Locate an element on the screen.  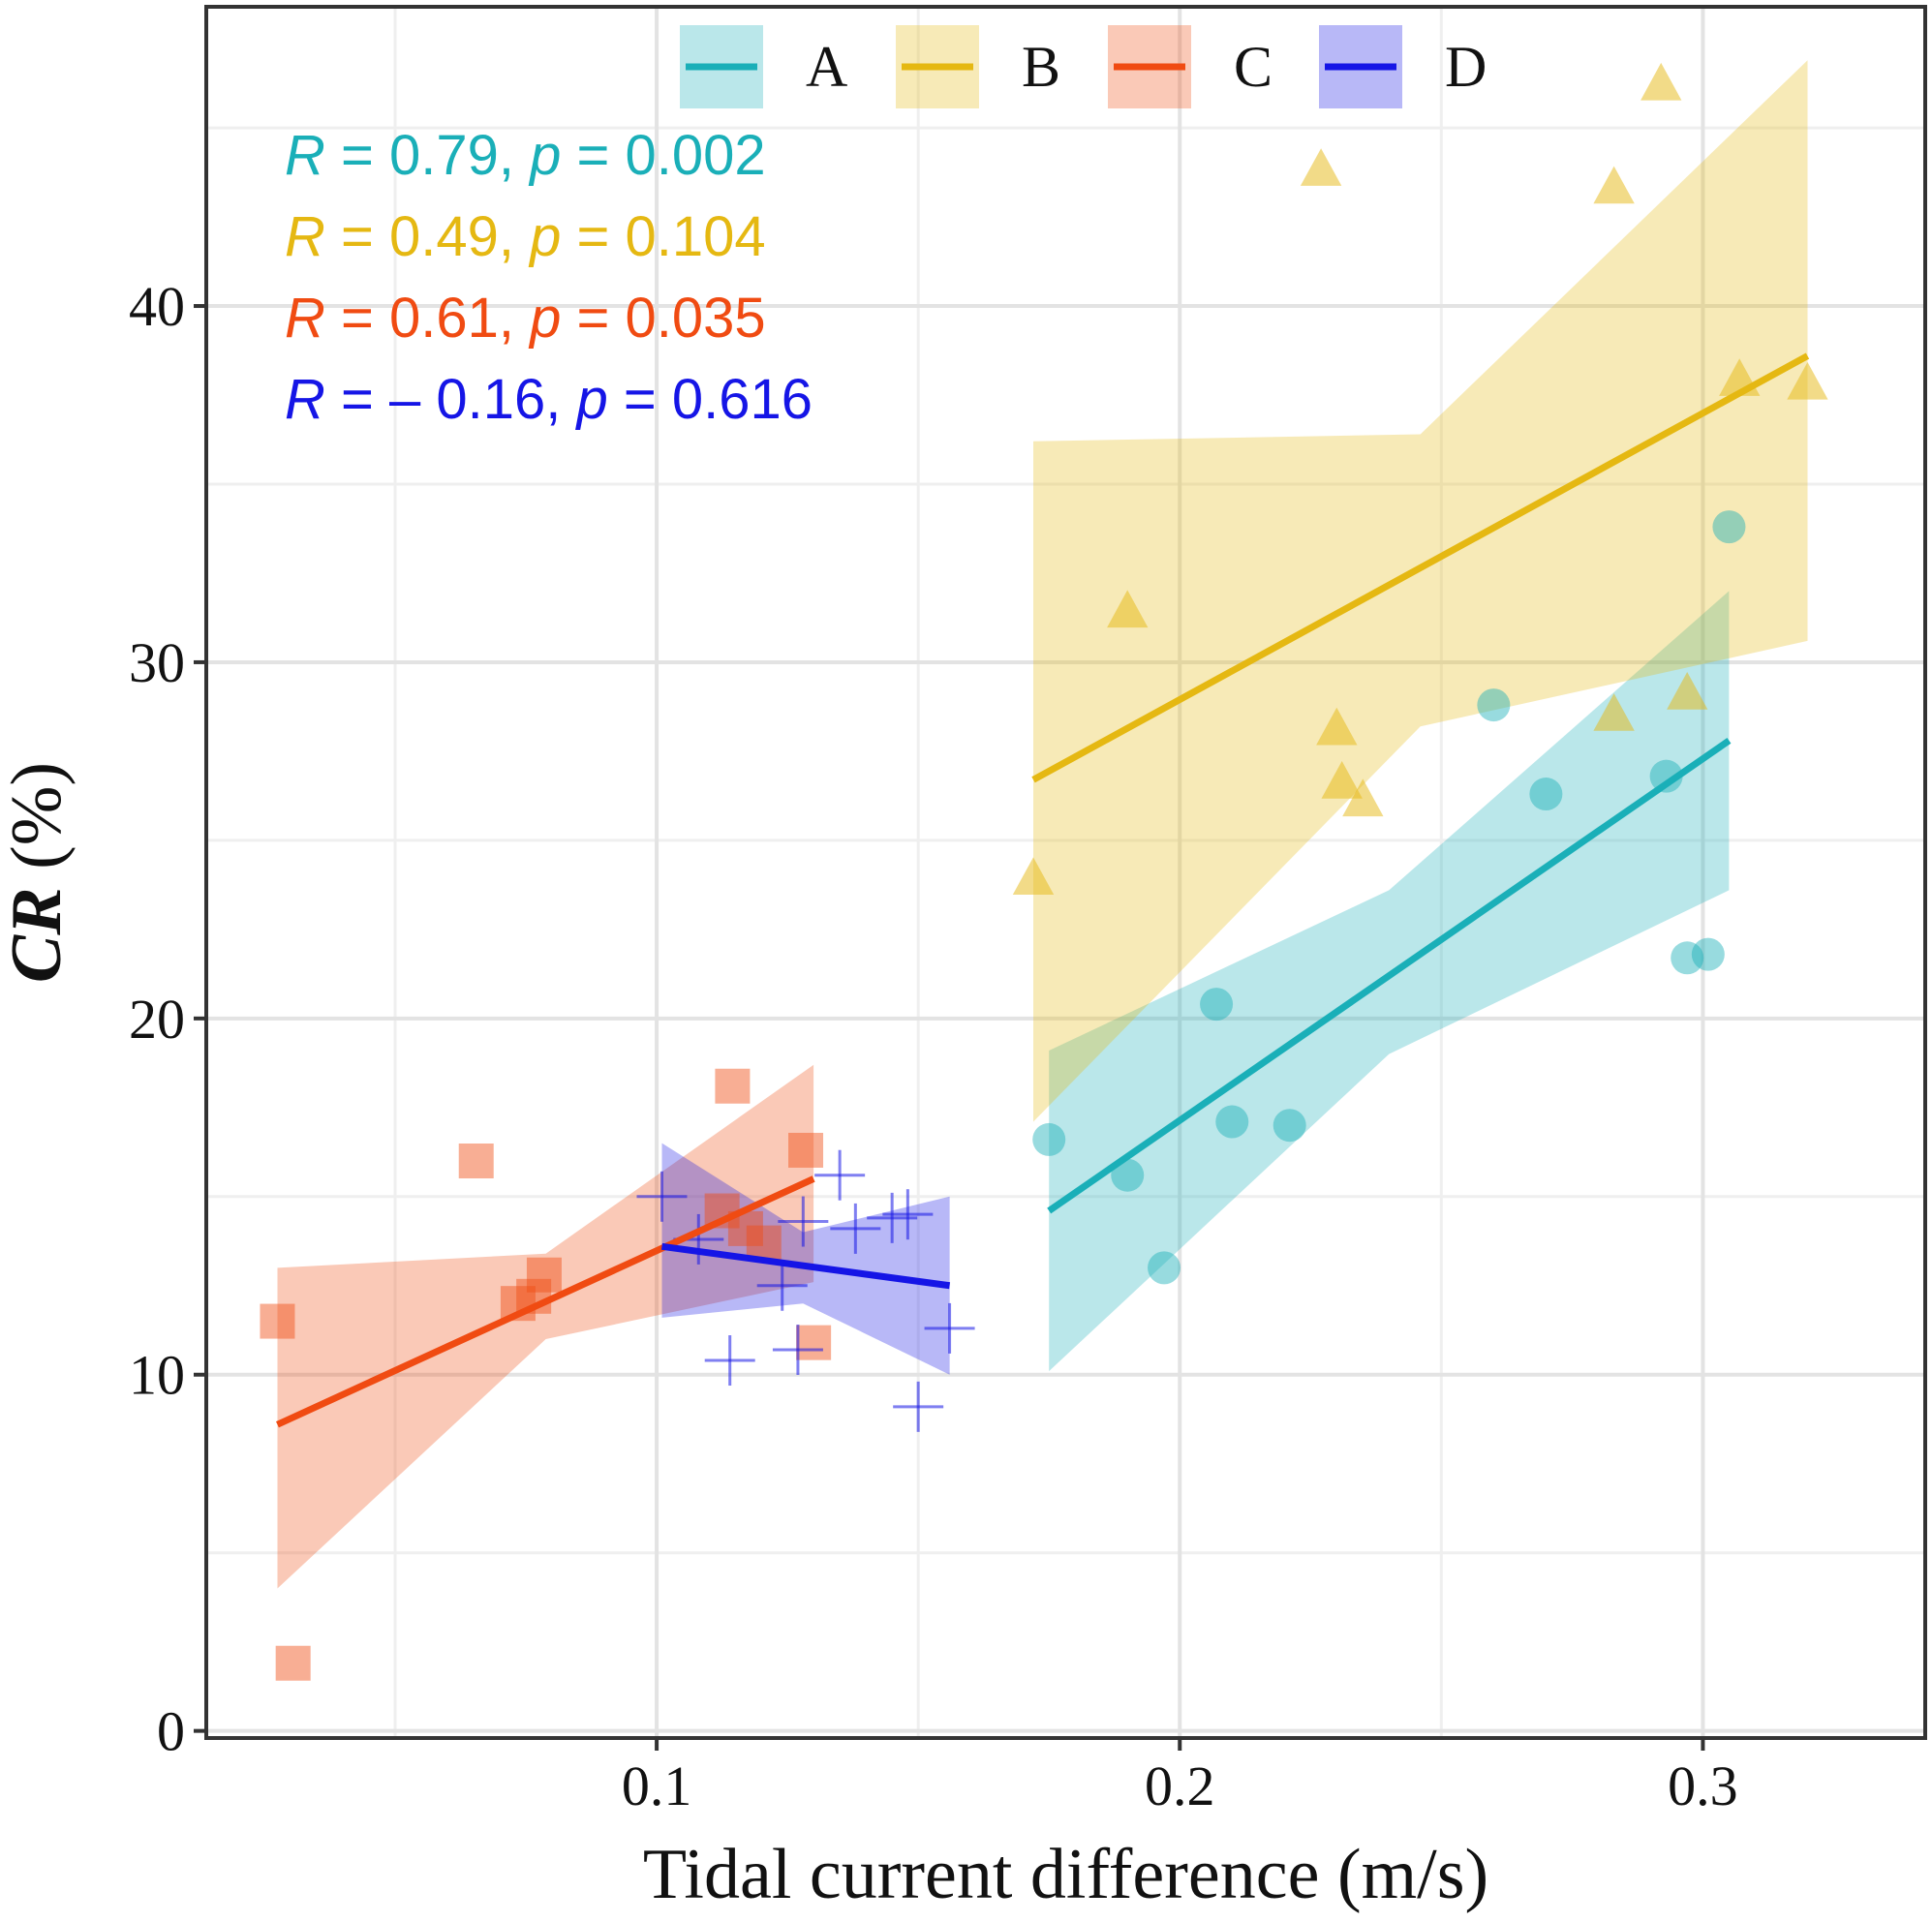
stat-value: = – 0.16, is located at coordinates (451, 400).